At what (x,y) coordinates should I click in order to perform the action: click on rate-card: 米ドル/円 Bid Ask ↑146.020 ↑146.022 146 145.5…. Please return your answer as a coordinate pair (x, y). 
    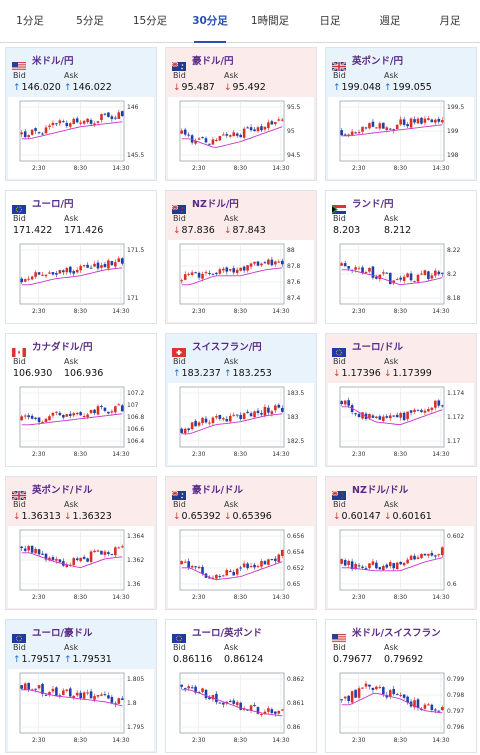
    Looking at the image, I should click on (81, 114).